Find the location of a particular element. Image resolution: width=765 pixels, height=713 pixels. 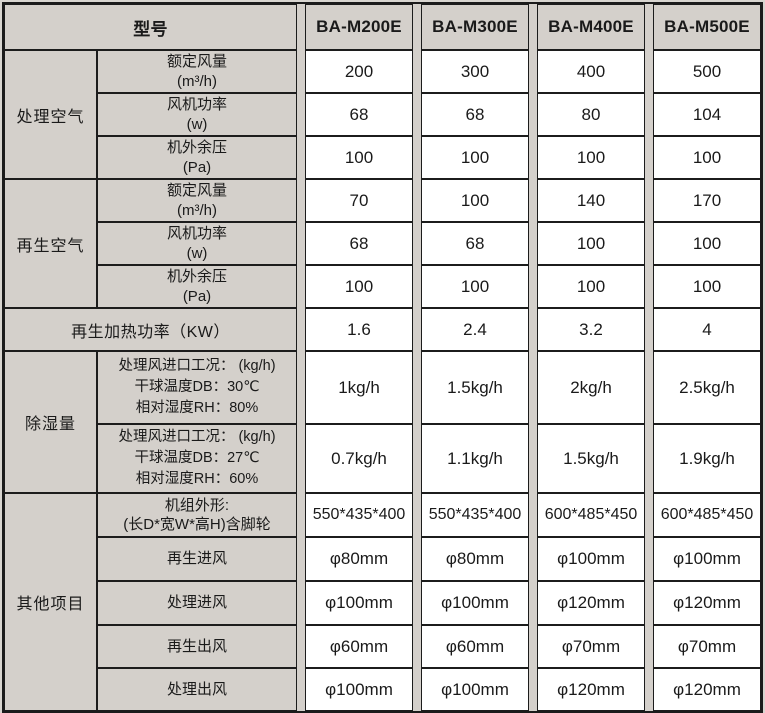

group-label-dehumidification: 除湿量 is located at coordinates (50, 422).